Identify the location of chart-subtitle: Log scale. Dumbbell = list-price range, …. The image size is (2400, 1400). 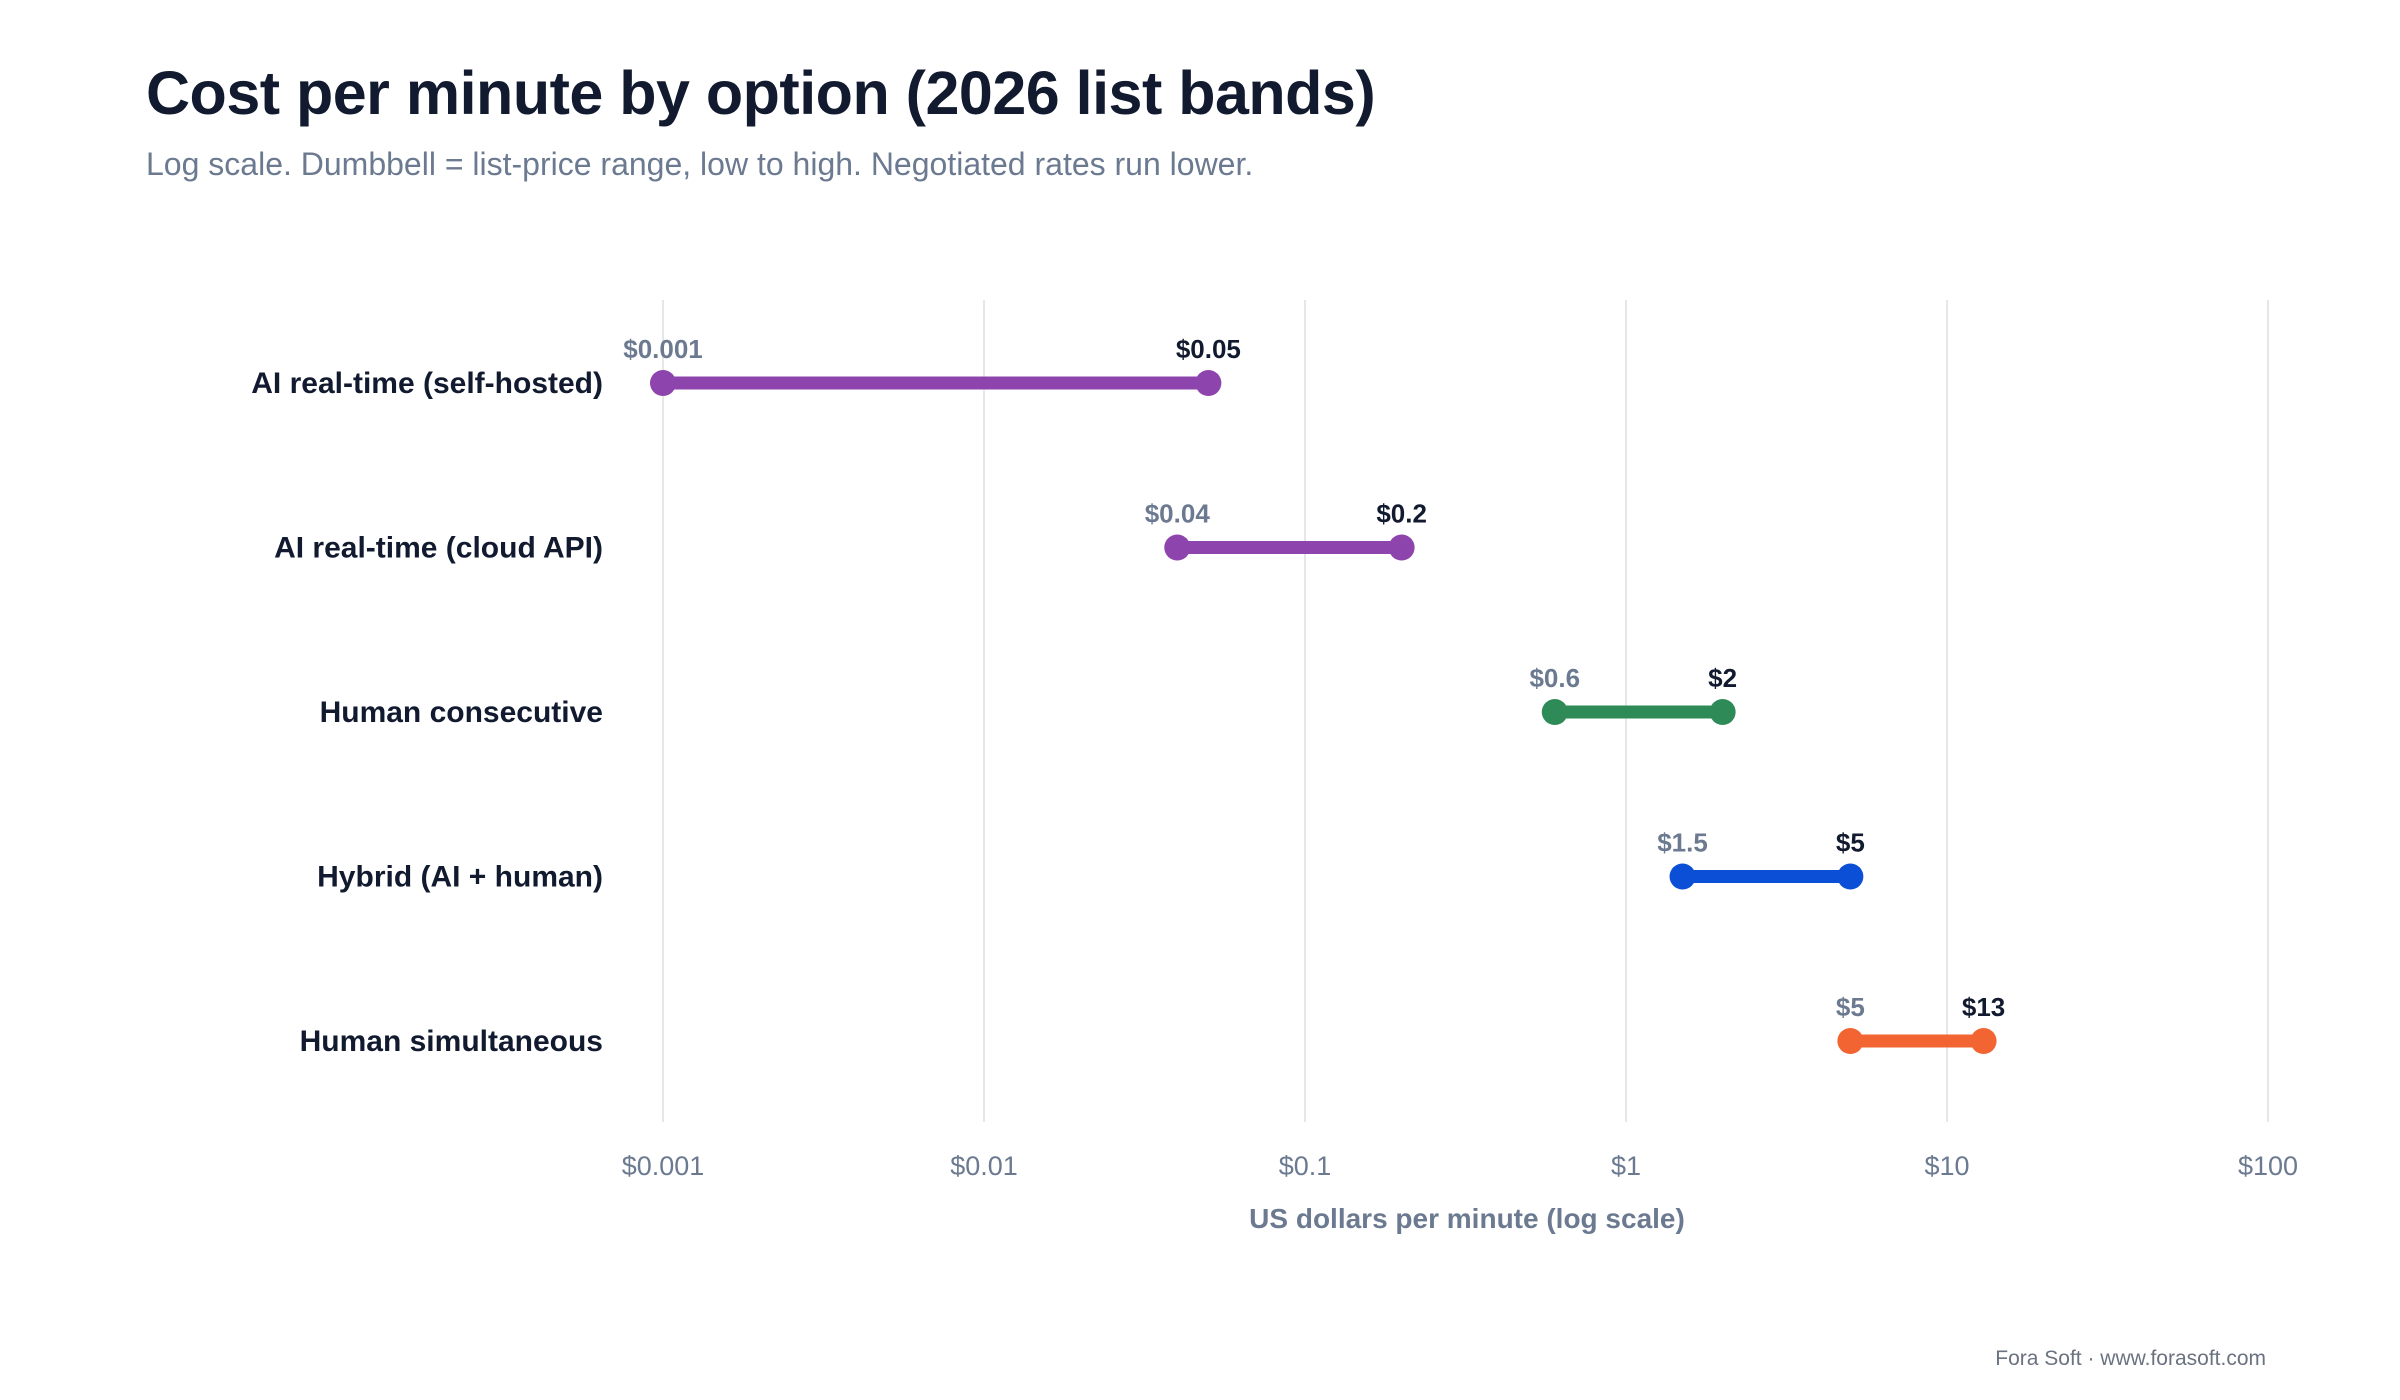
(700, 164).